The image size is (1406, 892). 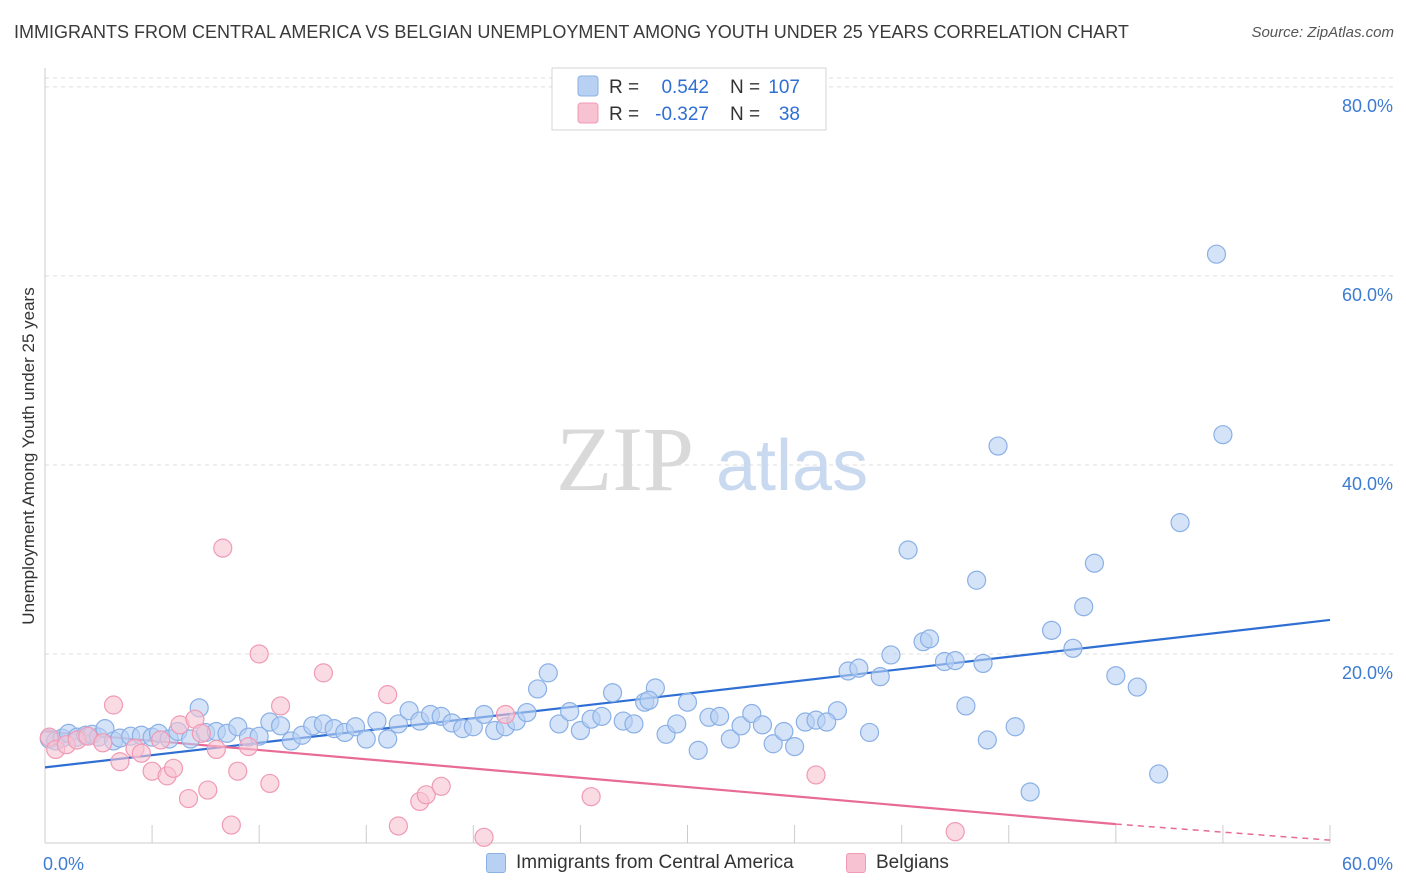 What do you see at coordinates (912, 862) in the screenshot?
I see `legend-label-belgians: Belgians` at bounding box center [912, 862].